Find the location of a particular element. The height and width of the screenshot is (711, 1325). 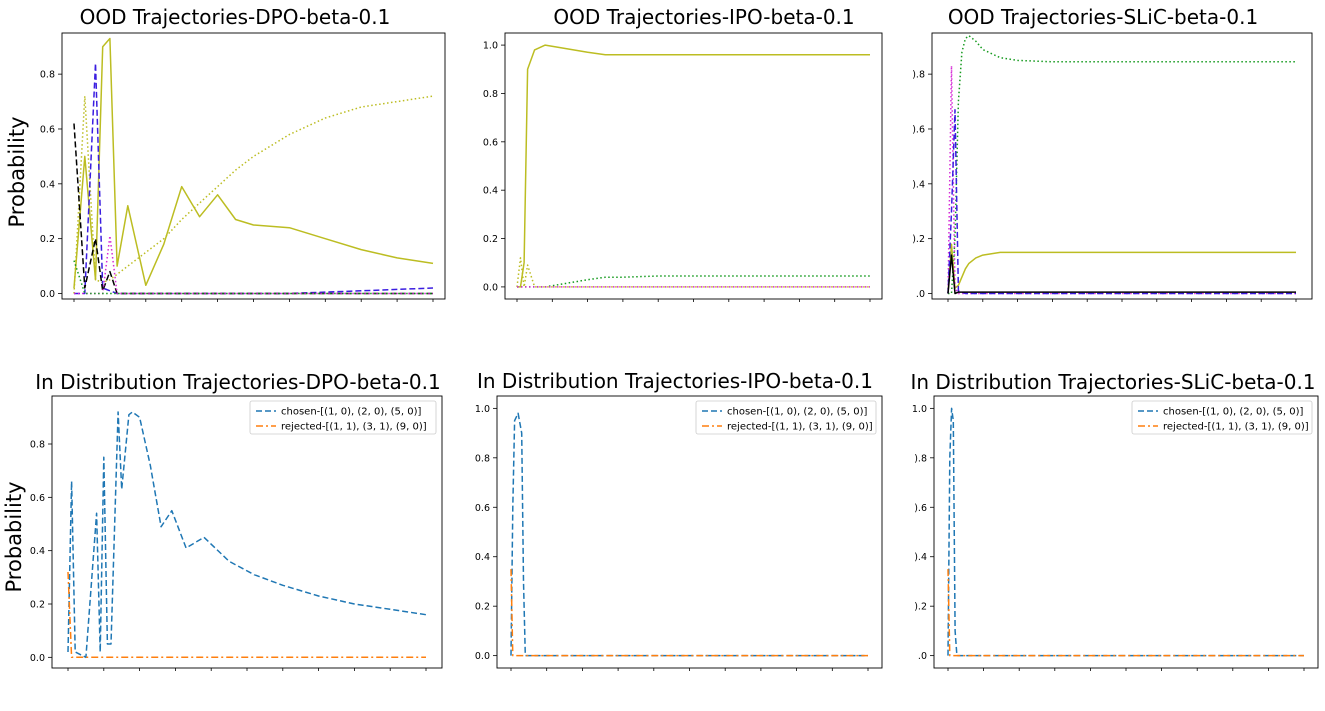

chart-title: OOD Trajectories-IPO-beta-0.1 is located at coordinates (703, 17).